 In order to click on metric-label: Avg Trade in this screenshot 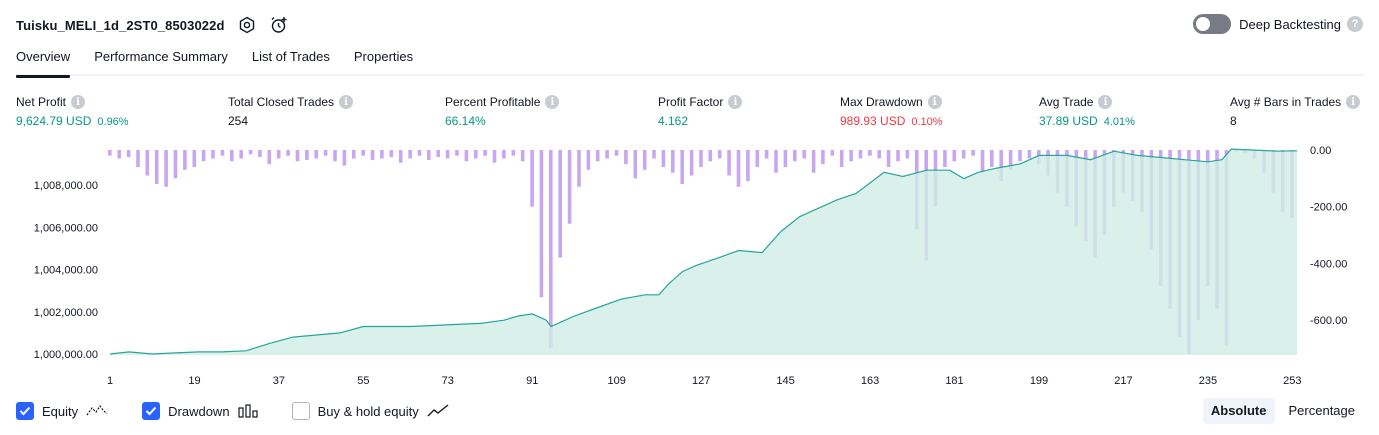, I will do `click(1066, 102)`.